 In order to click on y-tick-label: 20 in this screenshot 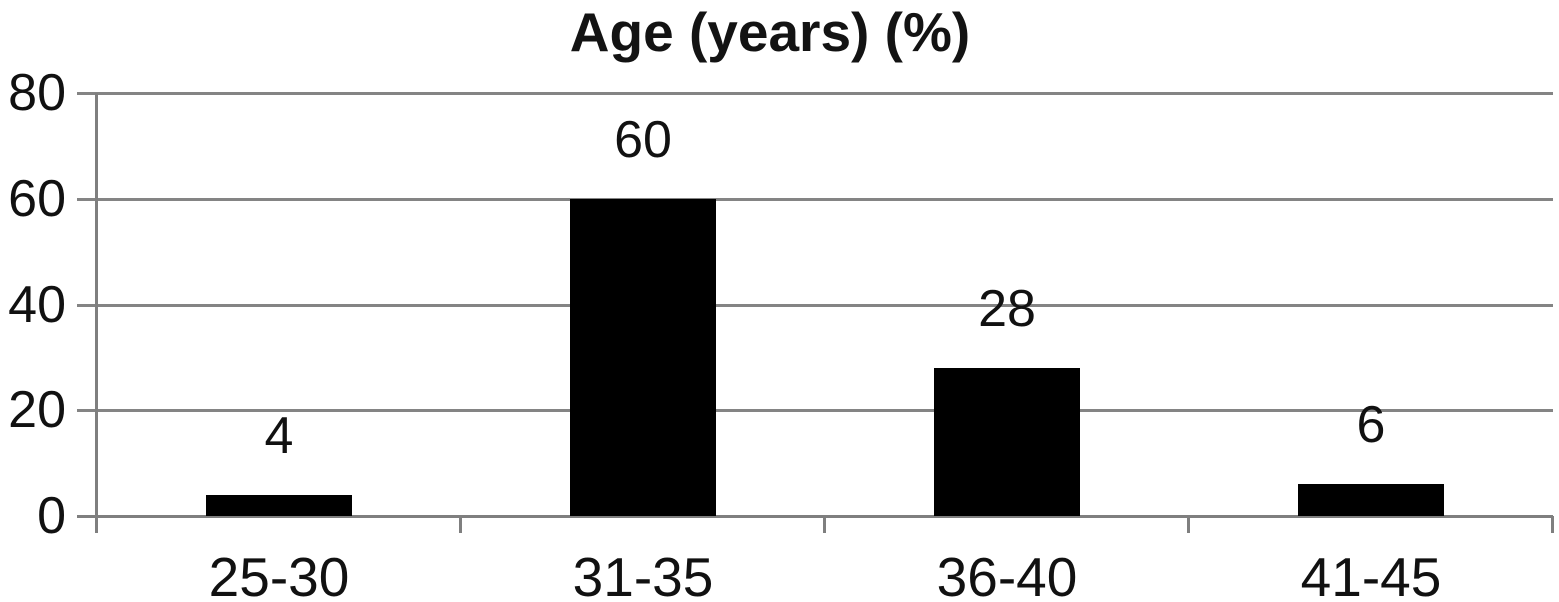, I will do `click(37, 410)`.